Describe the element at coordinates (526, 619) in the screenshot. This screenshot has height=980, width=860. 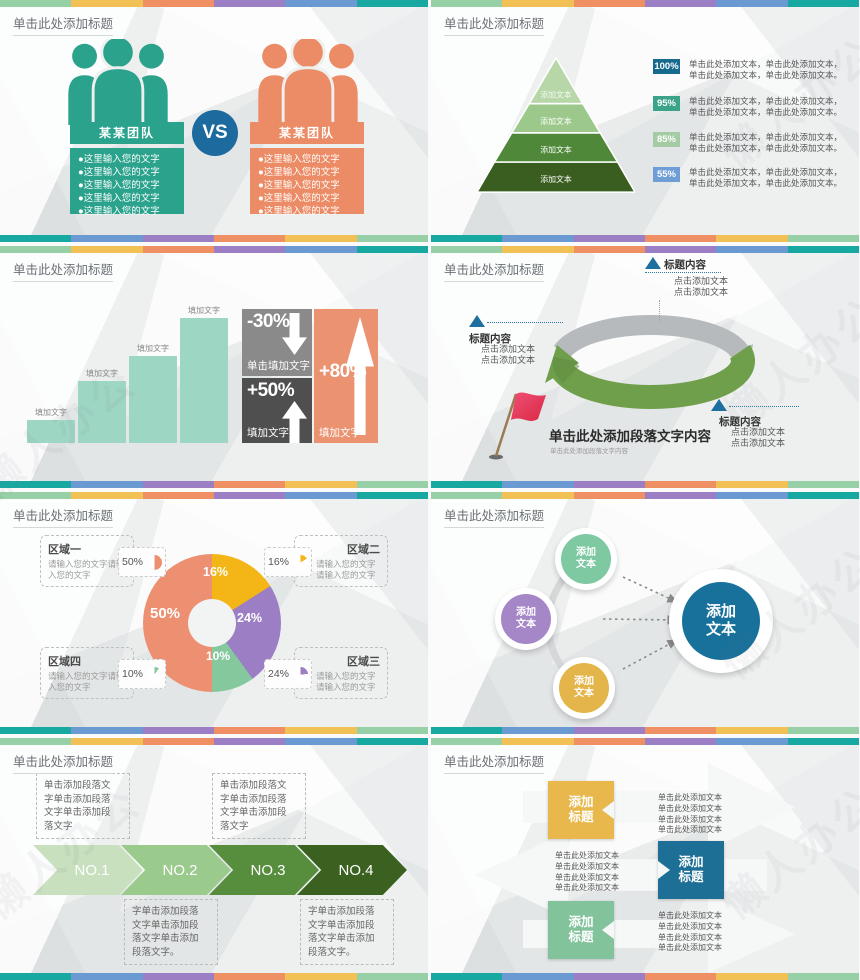
I see `small-circle-purple-inner: 添加文本` at that location.